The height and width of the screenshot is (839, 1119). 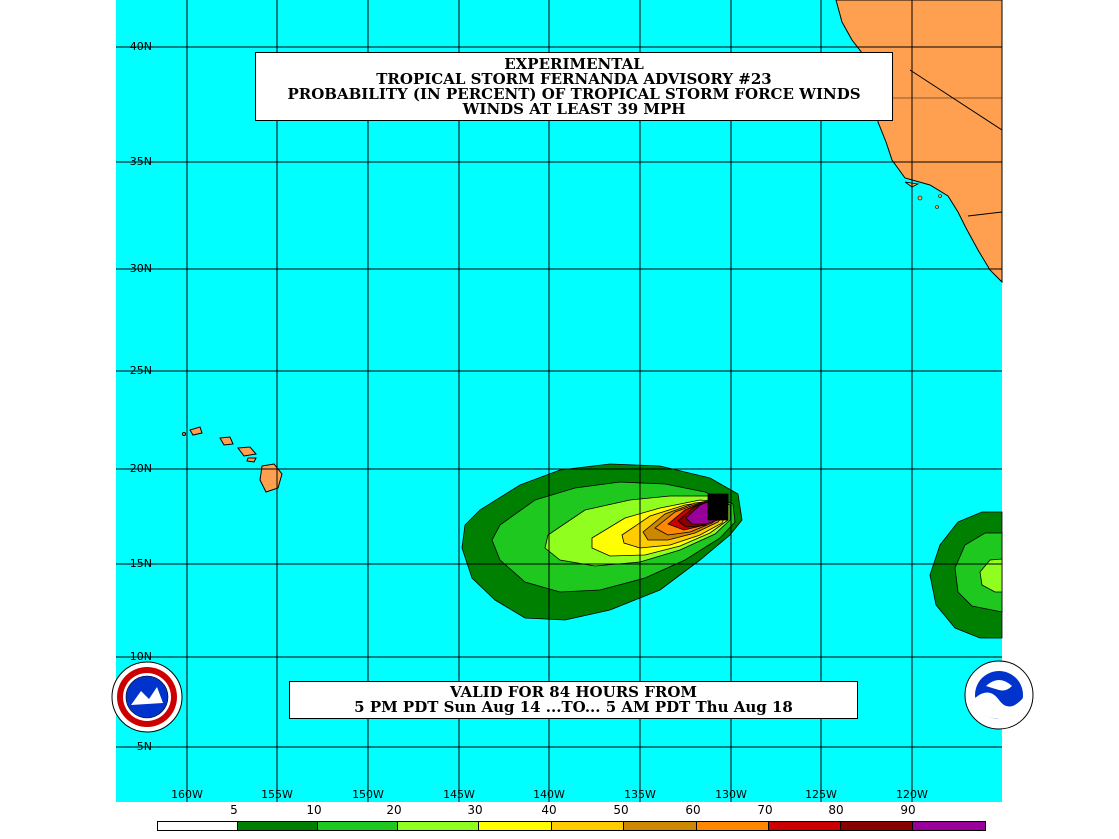 I want to click on lat-label: 30N, so click(x=140, y=268).